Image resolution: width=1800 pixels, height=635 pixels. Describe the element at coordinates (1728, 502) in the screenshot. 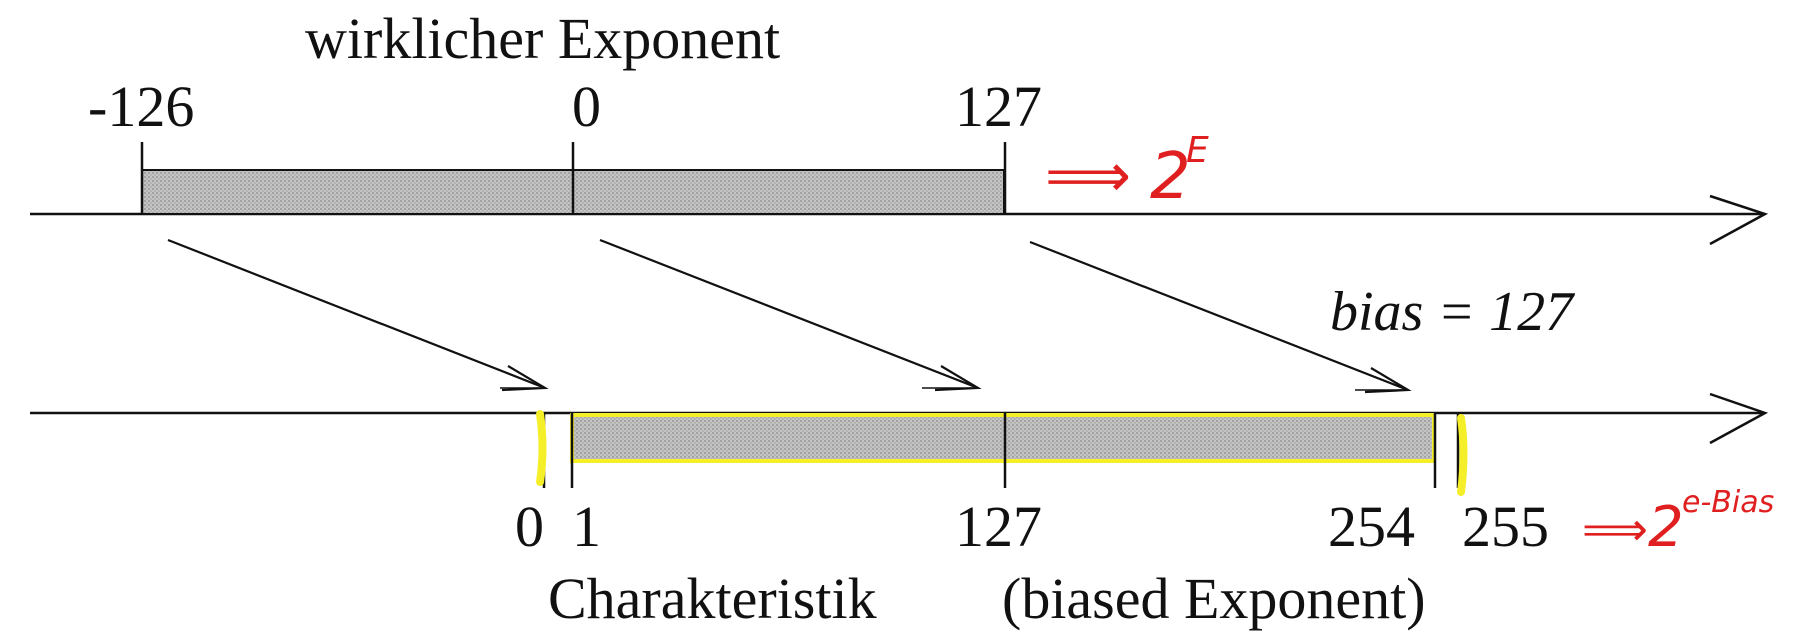

I see `bottom-formula-exponent: e-Bias` at that location.